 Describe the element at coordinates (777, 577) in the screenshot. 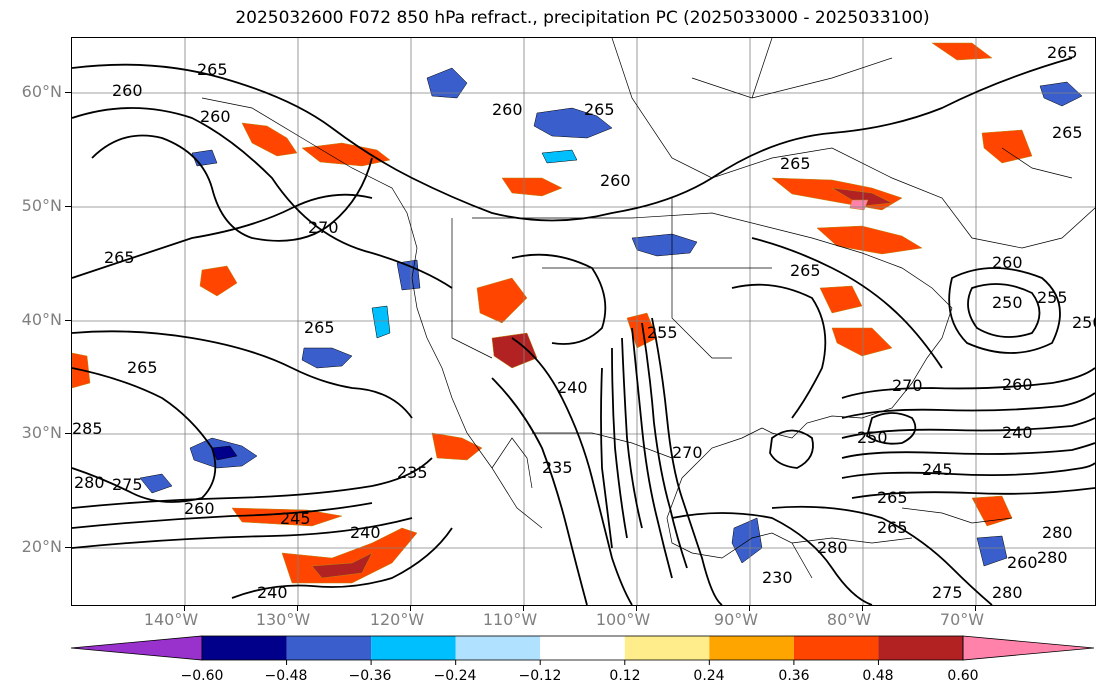

I see `contour-label: 230` at that location.